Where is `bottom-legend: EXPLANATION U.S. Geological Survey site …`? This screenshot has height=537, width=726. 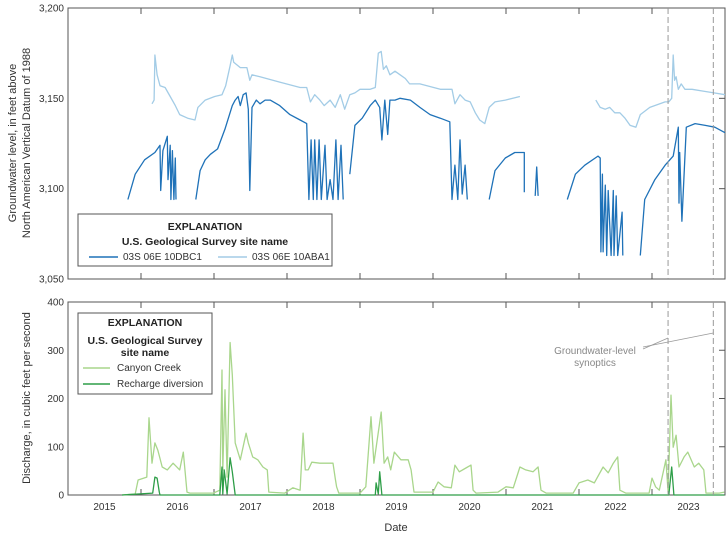
bottom-legend: EXPLANATION U.S. Geological Survey site … is located at coordinates (145, 353).